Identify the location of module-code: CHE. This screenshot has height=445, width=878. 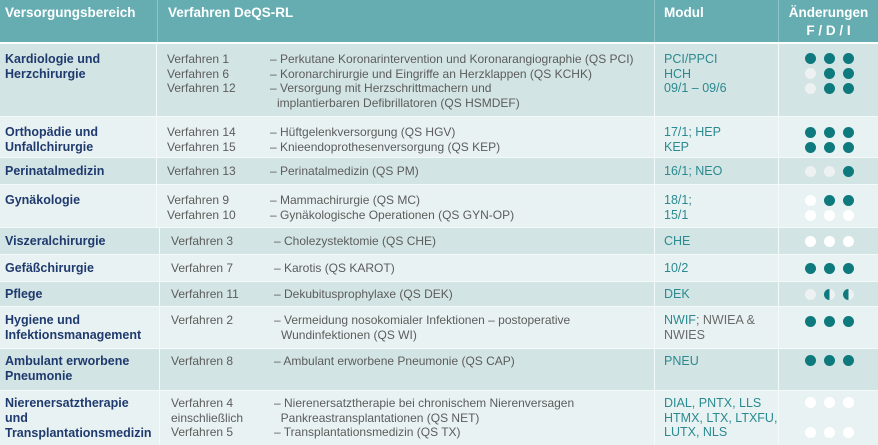
(677, 241).